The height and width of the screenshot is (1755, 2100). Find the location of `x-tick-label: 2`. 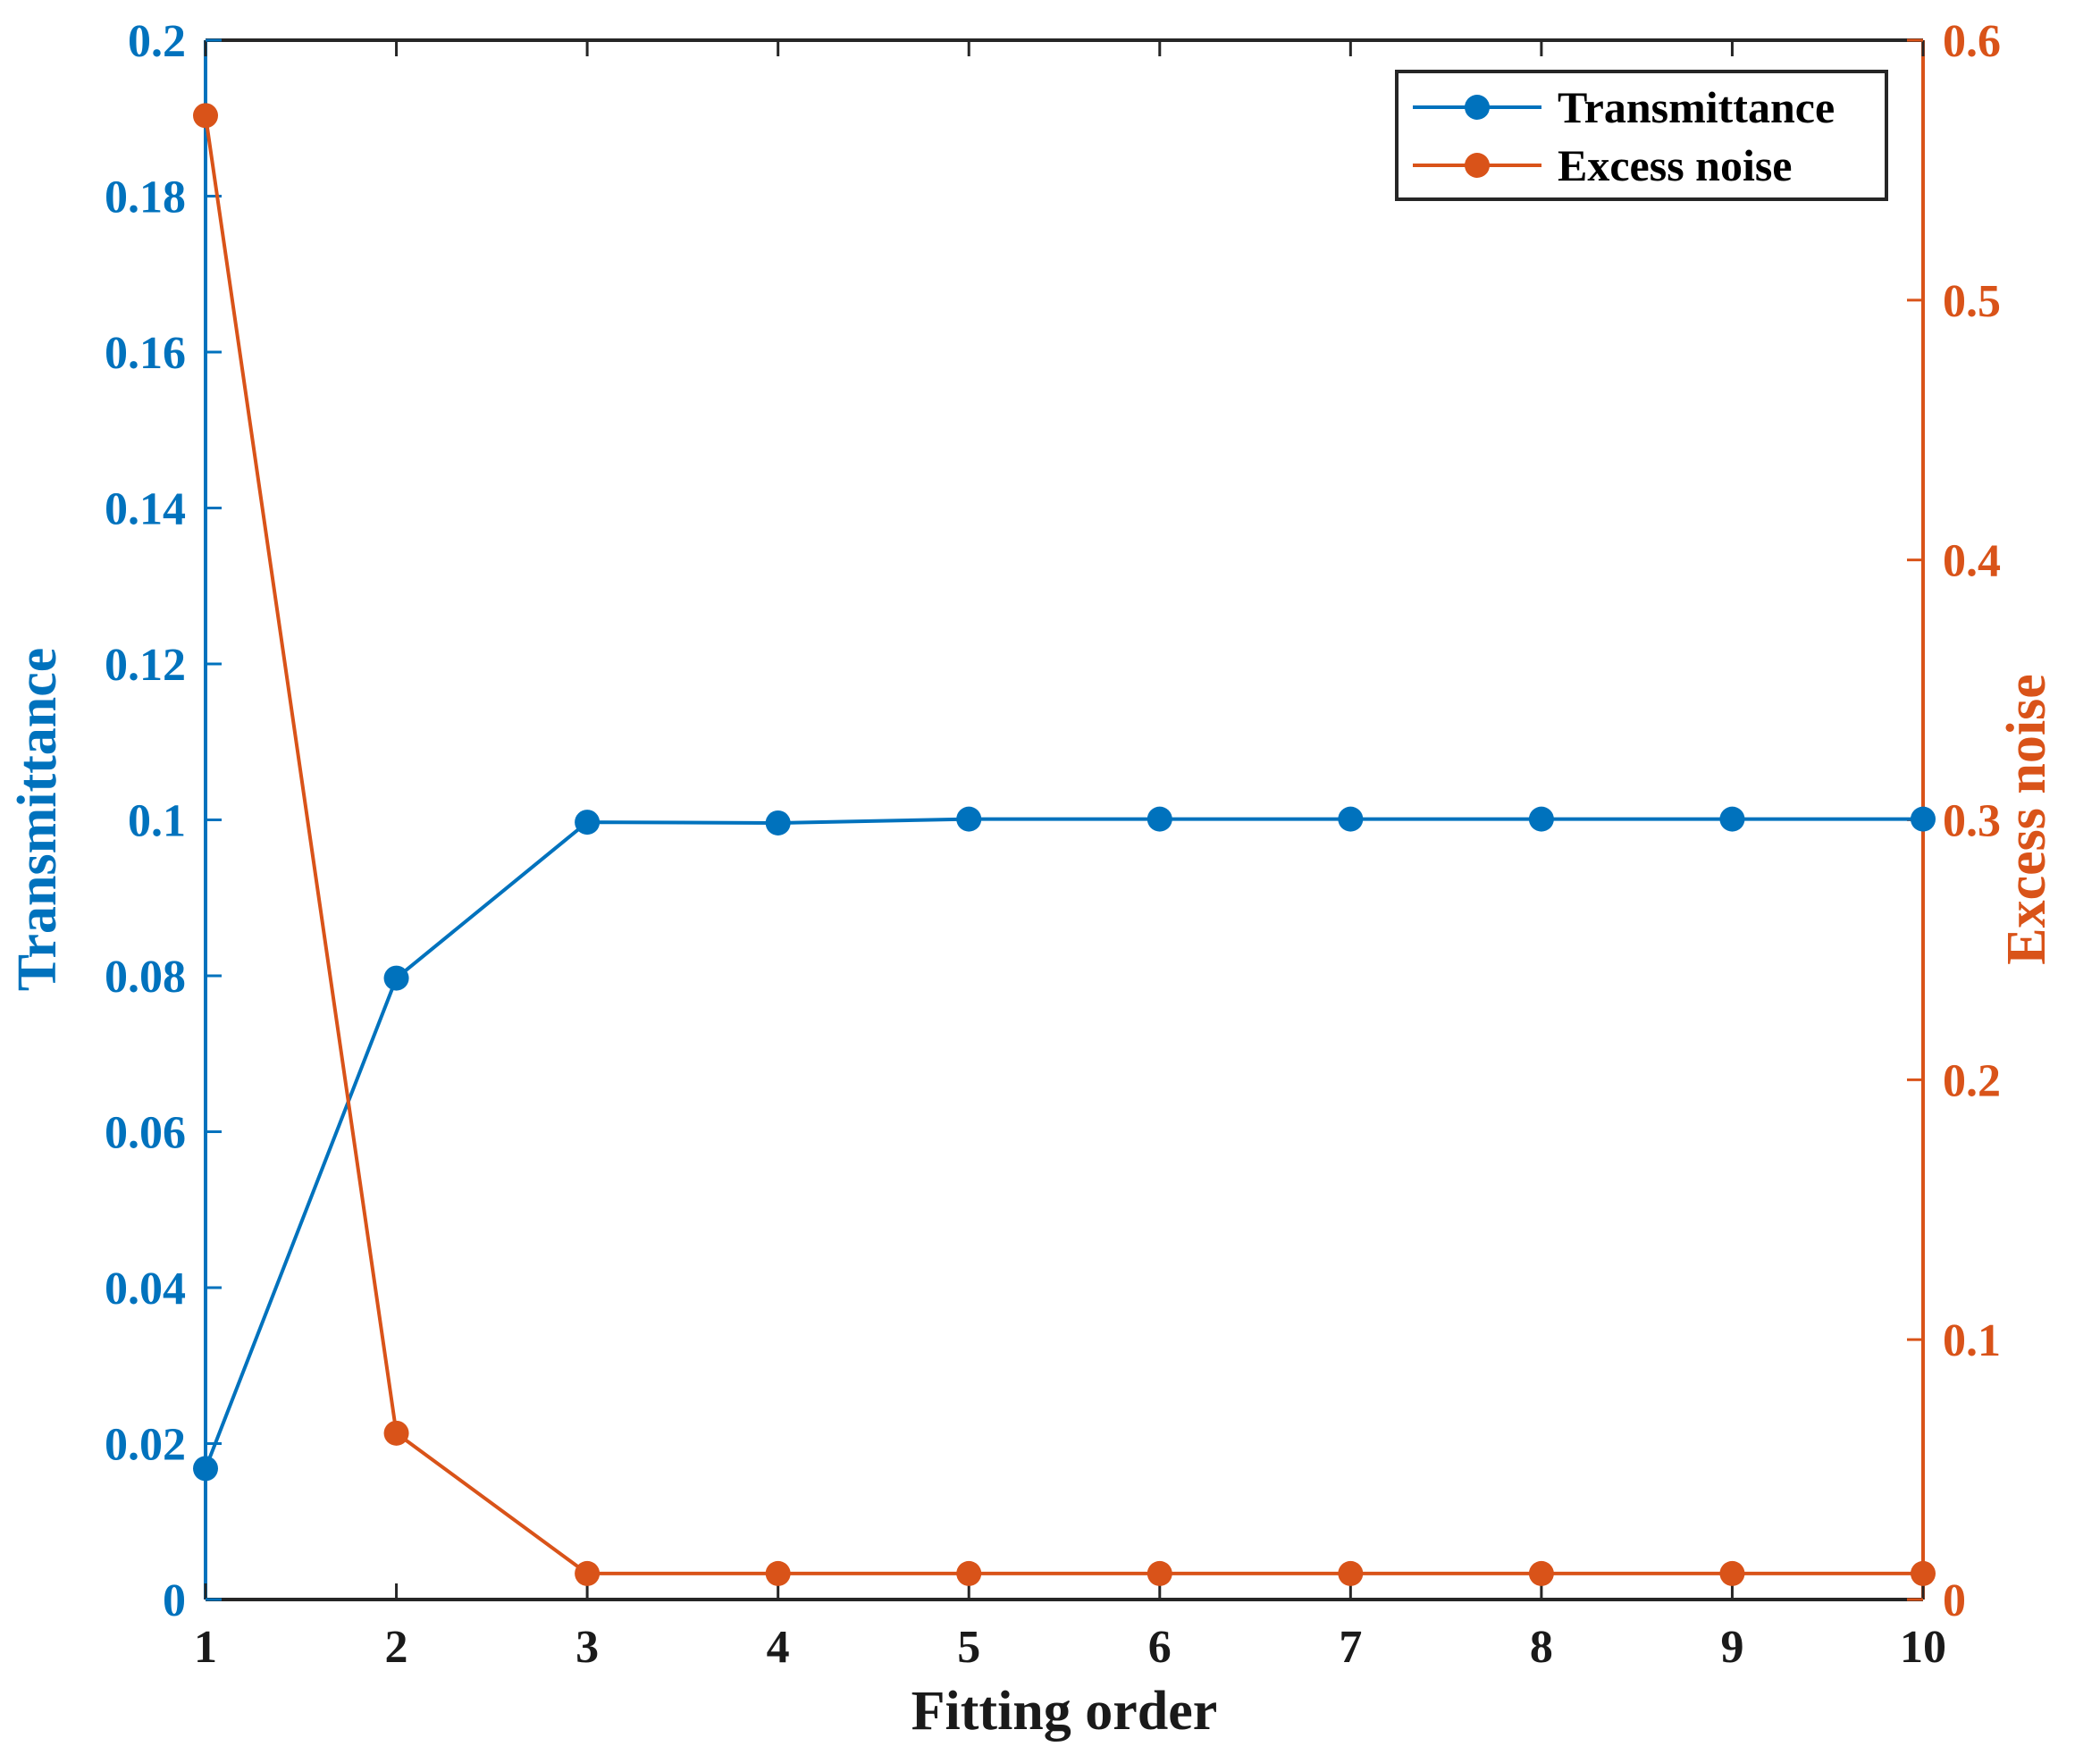

x-tick-label: 2 is located at coordinates (396, 1647).